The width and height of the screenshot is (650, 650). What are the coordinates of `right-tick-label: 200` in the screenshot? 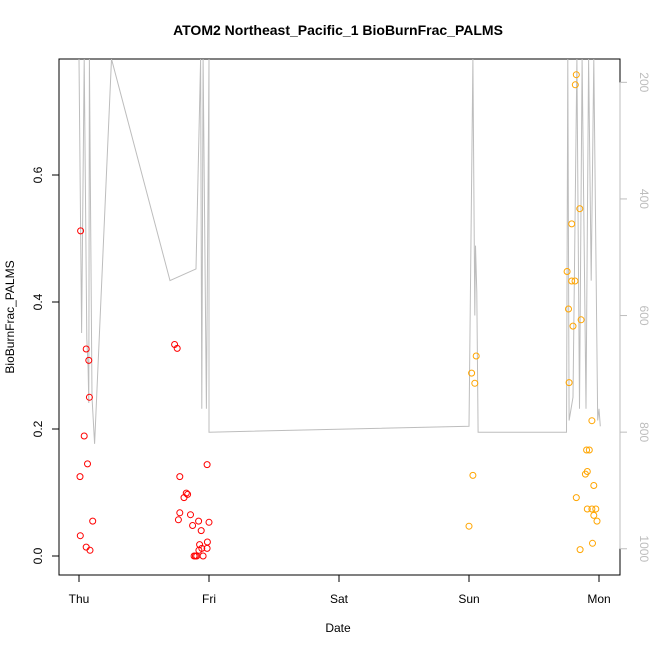 It's located at (643, 82).